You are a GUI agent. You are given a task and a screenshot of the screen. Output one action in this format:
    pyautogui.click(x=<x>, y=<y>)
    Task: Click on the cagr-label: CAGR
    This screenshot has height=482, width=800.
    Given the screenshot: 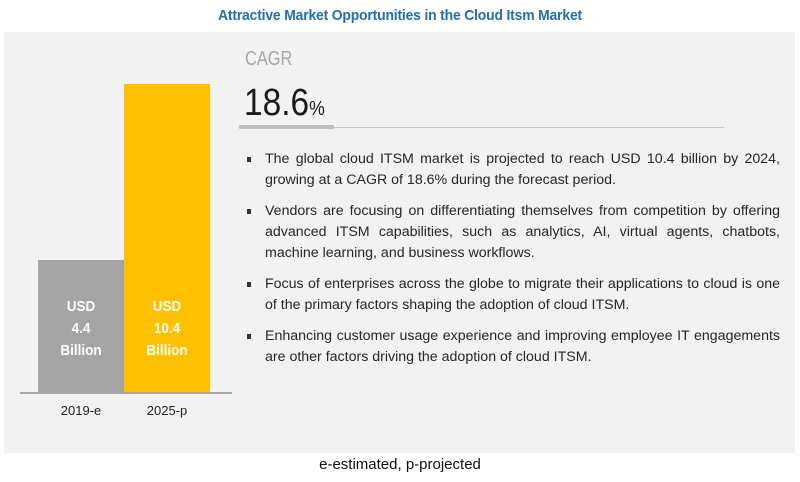 What is the action you would take?
    pyautogui.click(x=269, y=59)
    